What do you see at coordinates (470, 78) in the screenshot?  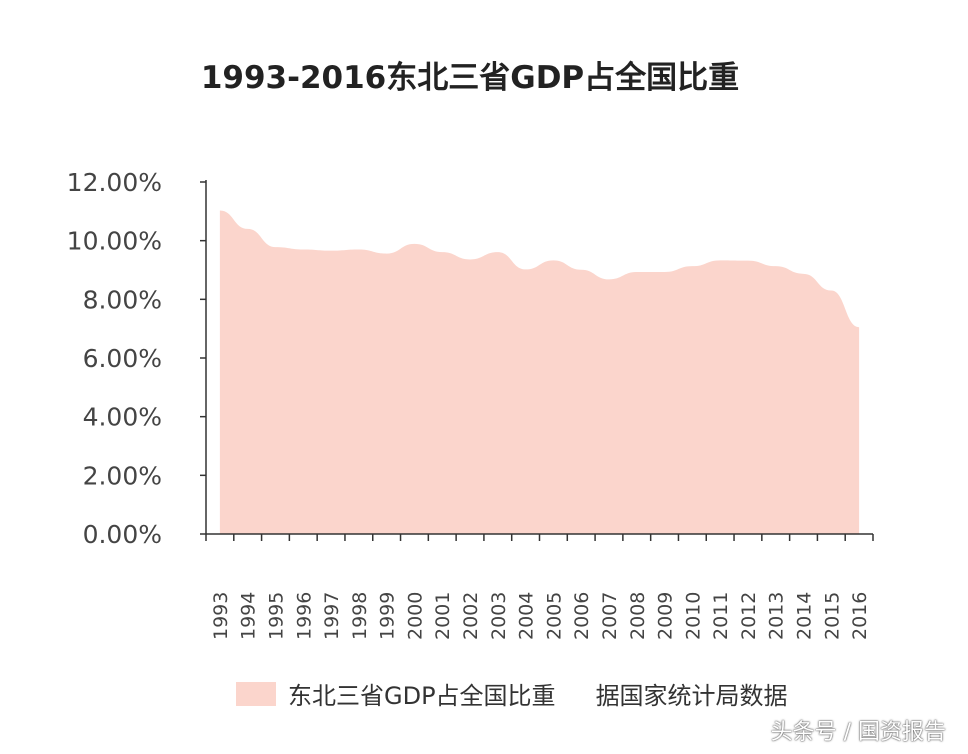 I see `chart-title: 1993-2016东北三省GDP占全国比重` at bounding box center [470, 78].